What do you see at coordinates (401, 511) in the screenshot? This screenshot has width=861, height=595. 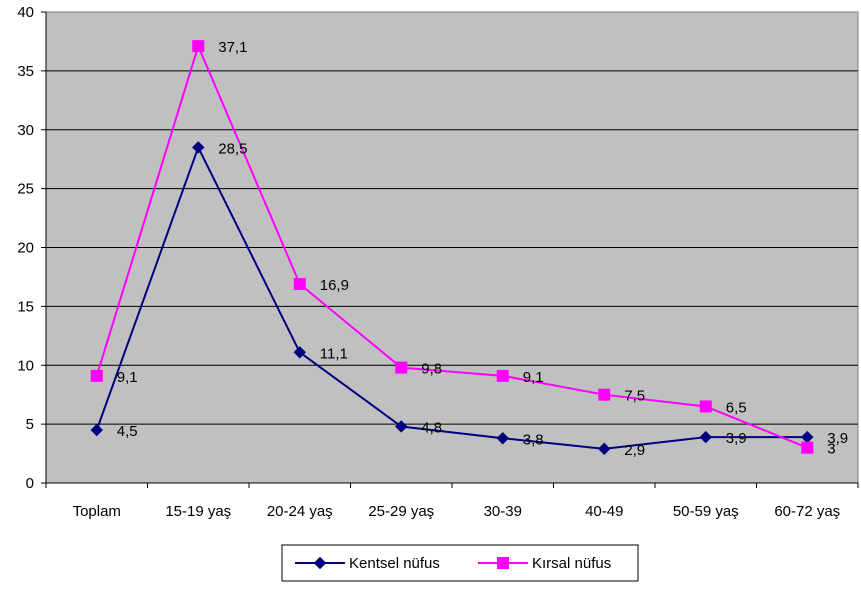 I see `x-tick-label: 25-29 yaş` at bounding box center [401, 511].